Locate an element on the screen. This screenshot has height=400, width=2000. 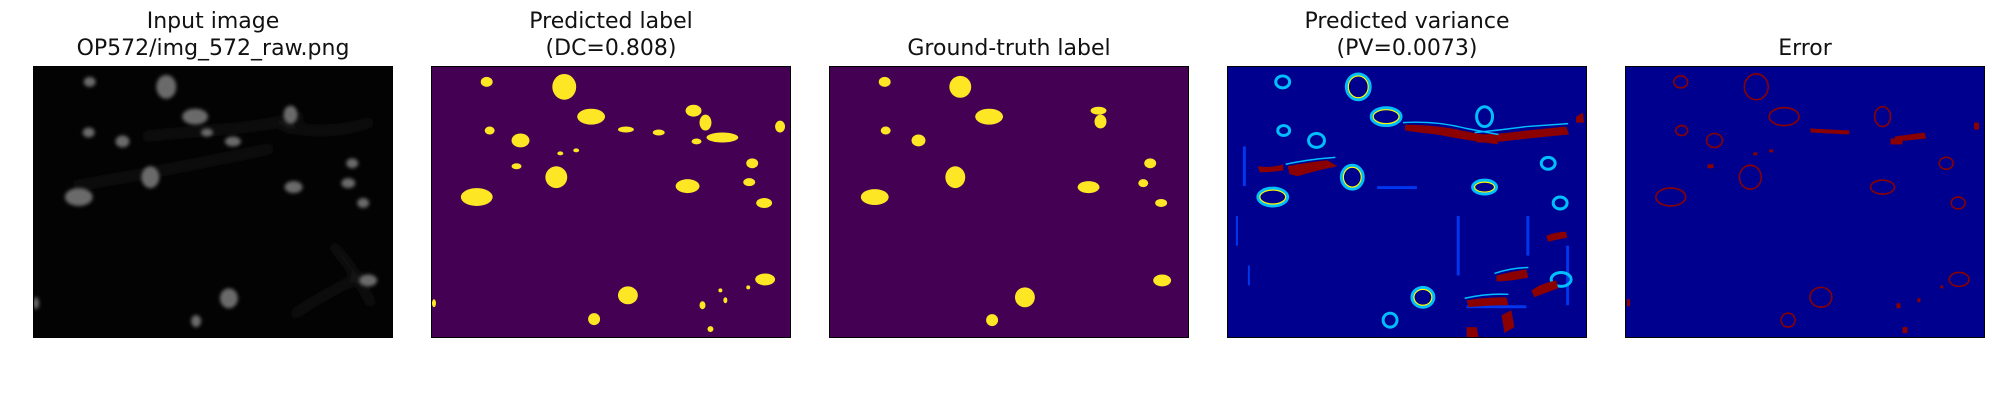
ground-truth-label-canvas is located at coordinates (1009, 202).